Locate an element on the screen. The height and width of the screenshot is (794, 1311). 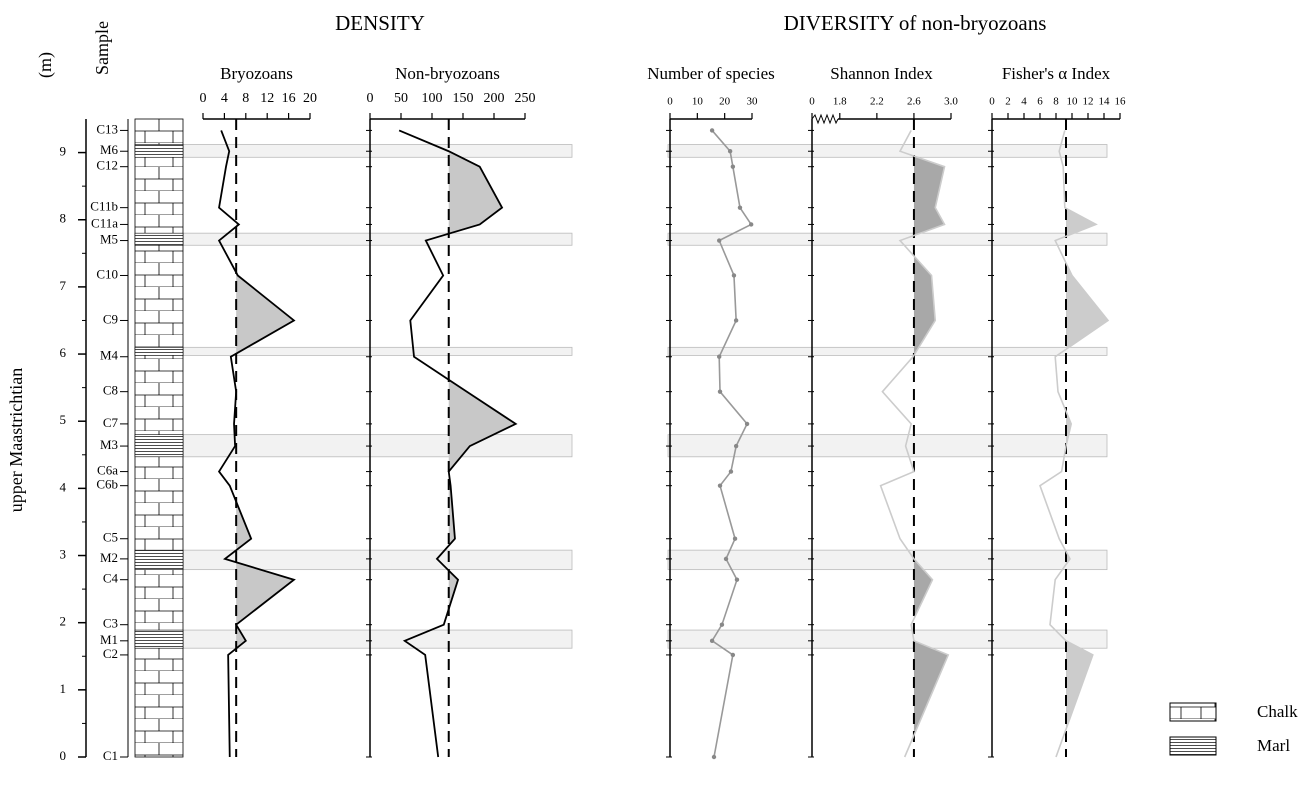
y-tick-label: 9 is located at coordinates (63, 151).